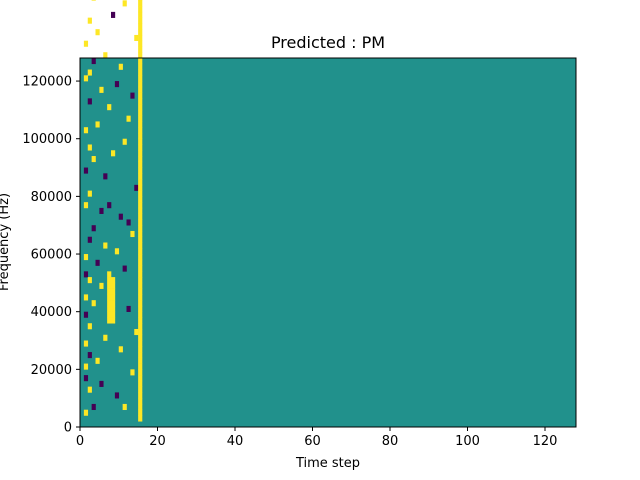  I want to click on chart-title: Predicted : PM, so click(328, 42).